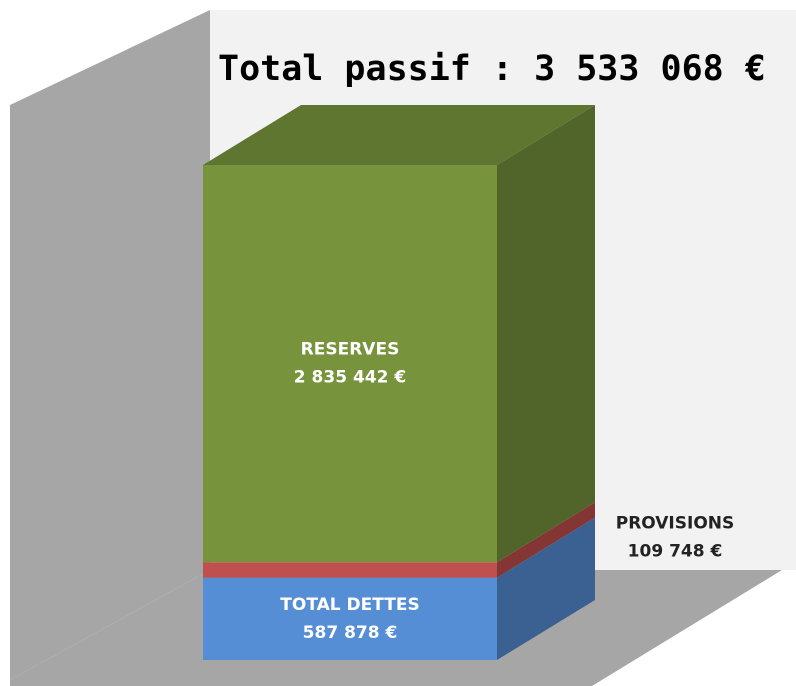 Image resolution: width=796 pixels, height=686 pixels. I want to click on segment-name: RESERVES, so click(350, 350).